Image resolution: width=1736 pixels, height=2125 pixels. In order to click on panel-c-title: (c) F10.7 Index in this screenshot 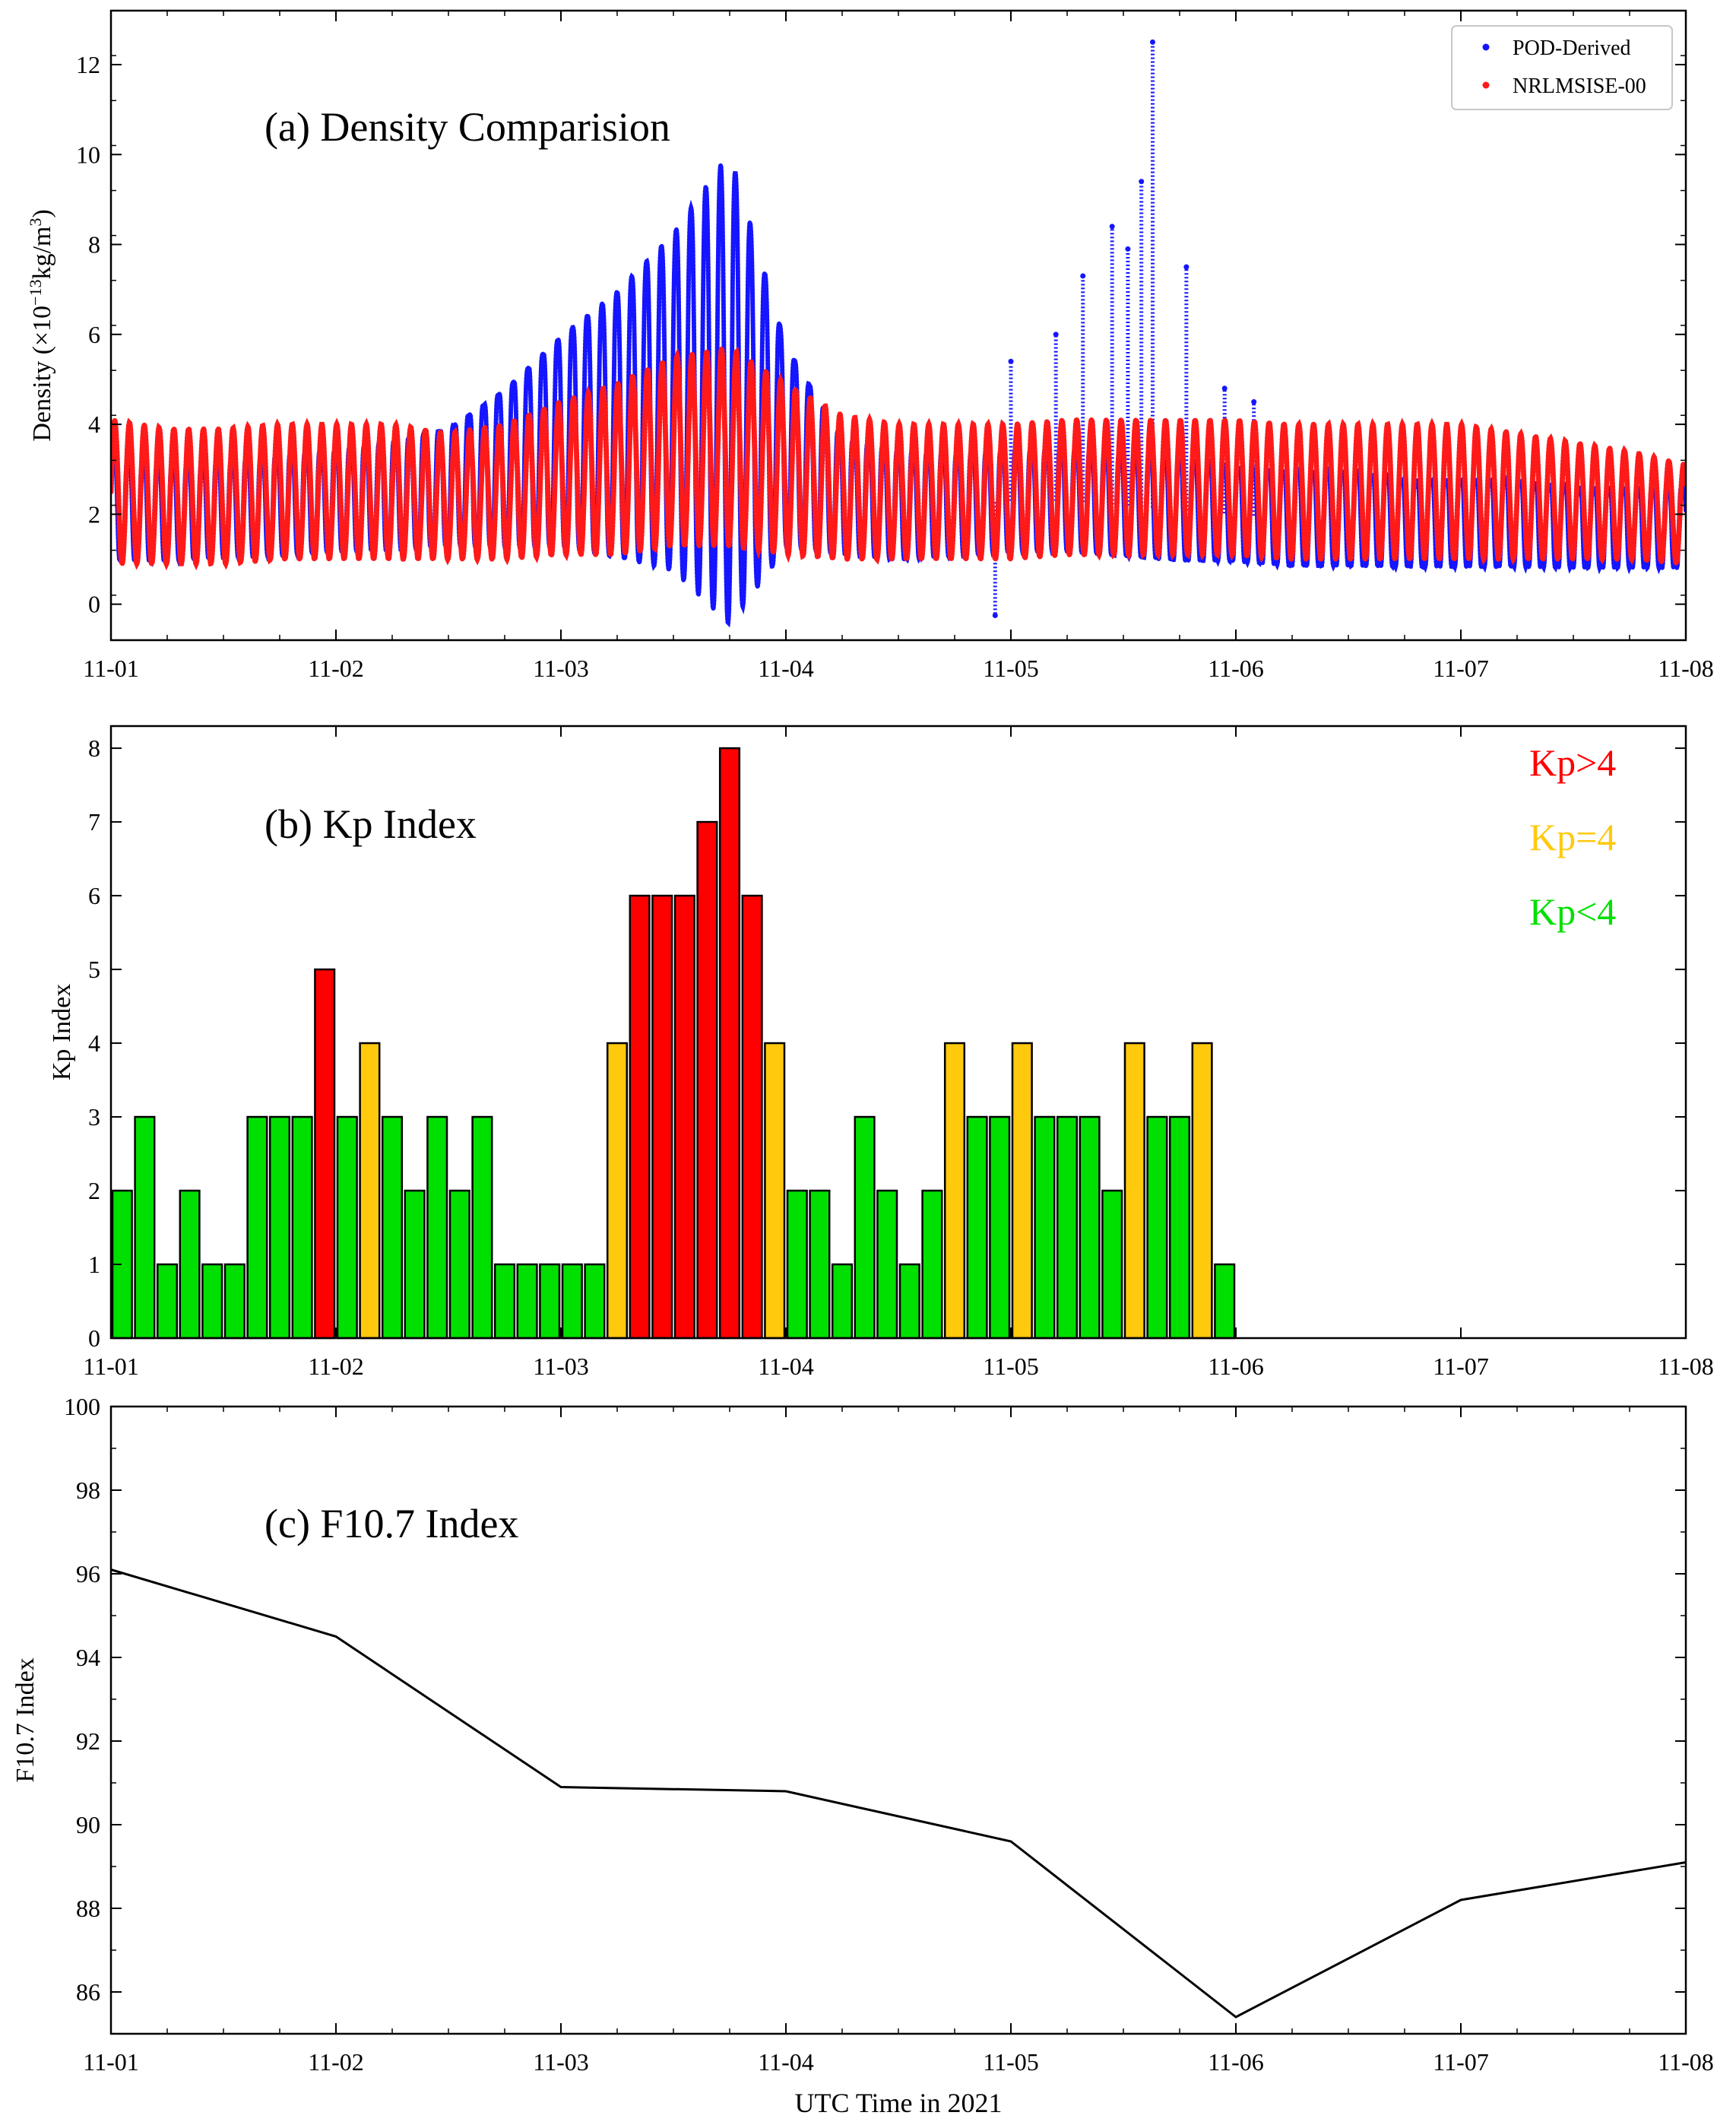, I will do `click(391, 1523)`.